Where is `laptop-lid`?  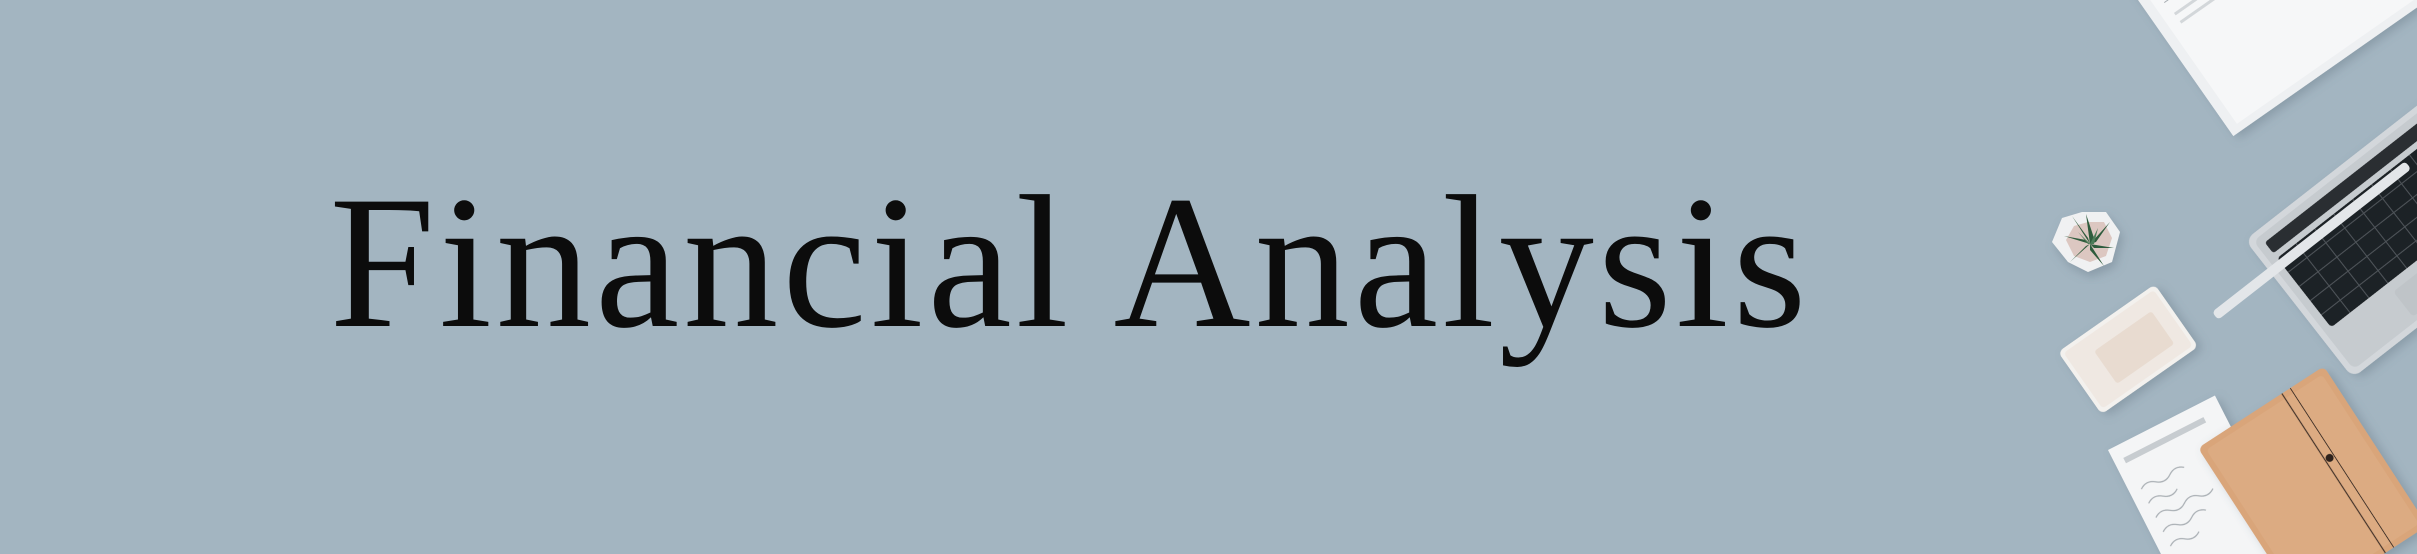
laptop-lid is located at coordinates (2311, 240).